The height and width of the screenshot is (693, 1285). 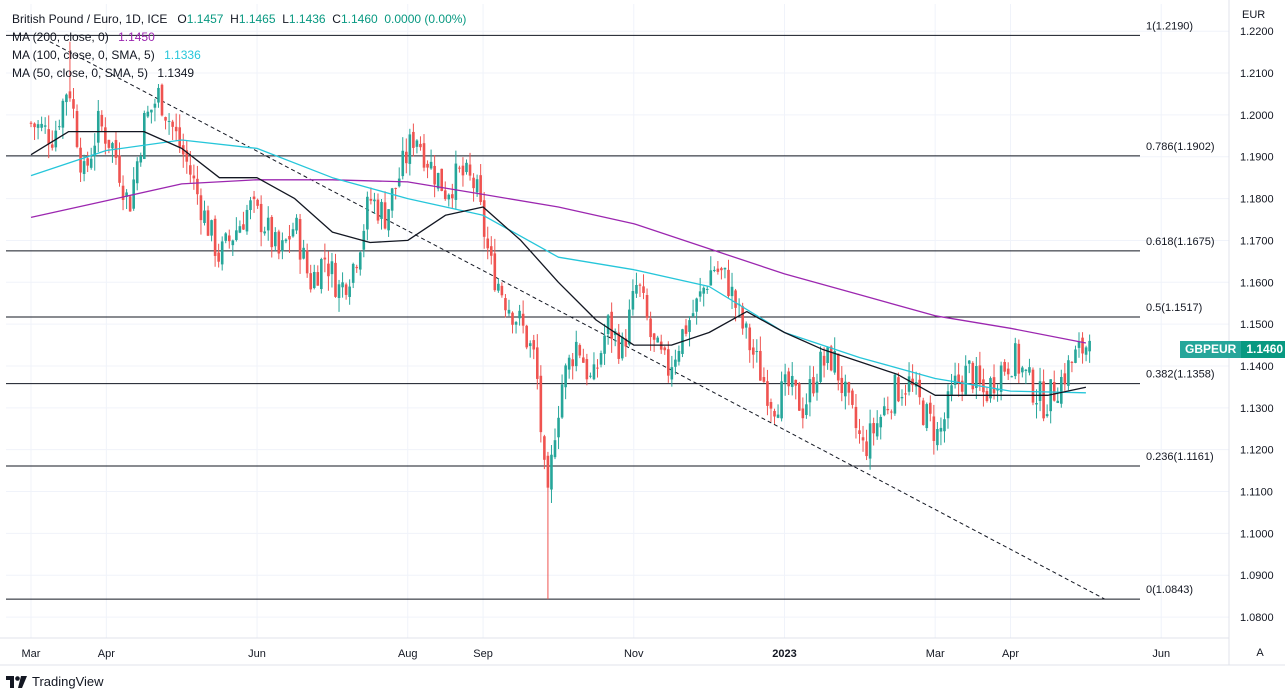 I want to click on ma100-value: 1.1336, so click(x=182, y=55).